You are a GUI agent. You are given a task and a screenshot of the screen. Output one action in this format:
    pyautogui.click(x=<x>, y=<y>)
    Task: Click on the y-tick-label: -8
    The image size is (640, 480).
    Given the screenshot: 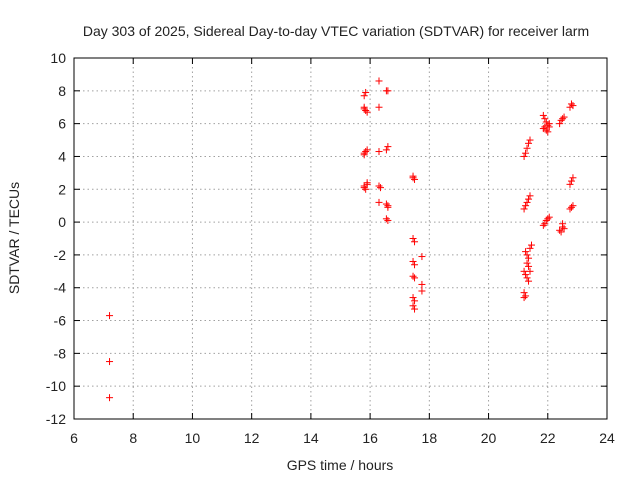 What is the action you would take?
    pyautogui.click(x=60, y=353)
    